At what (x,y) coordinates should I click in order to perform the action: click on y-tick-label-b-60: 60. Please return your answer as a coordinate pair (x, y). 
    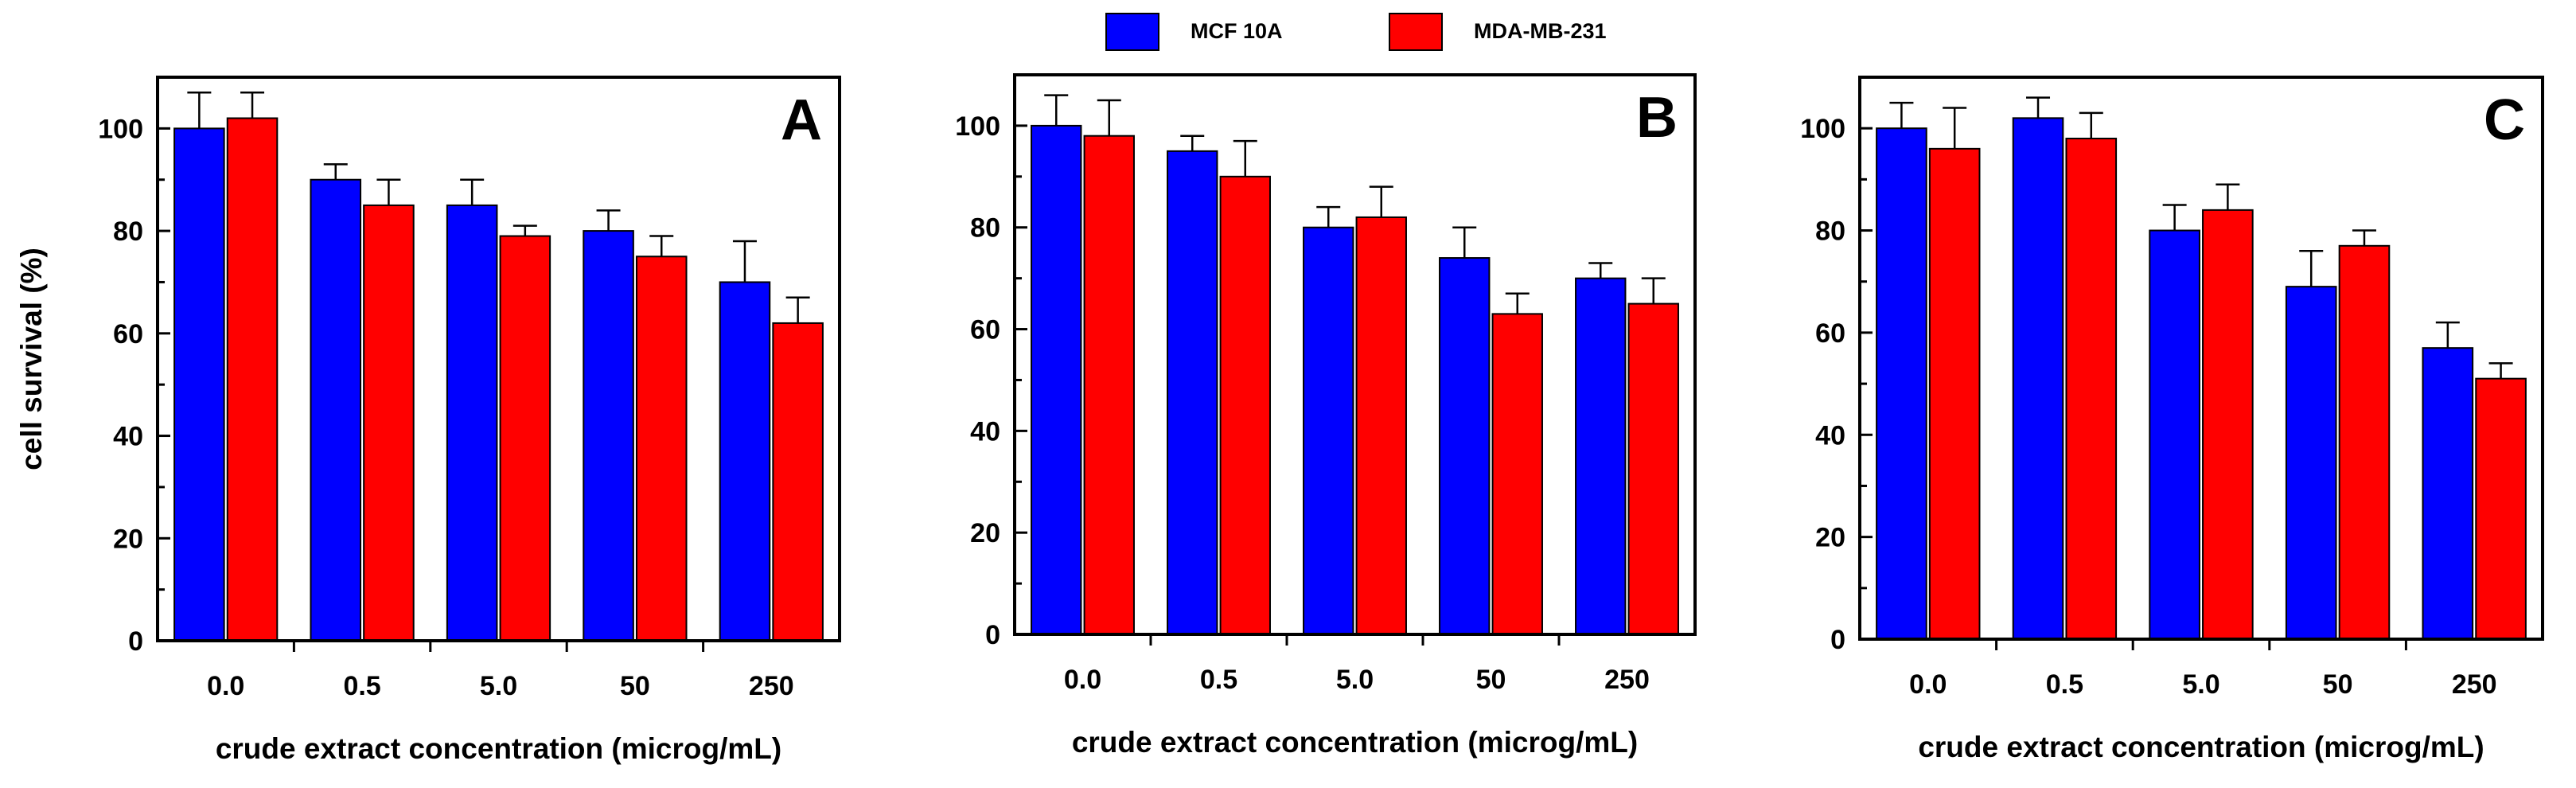
    Looking at the image, I should click on (985, 330).